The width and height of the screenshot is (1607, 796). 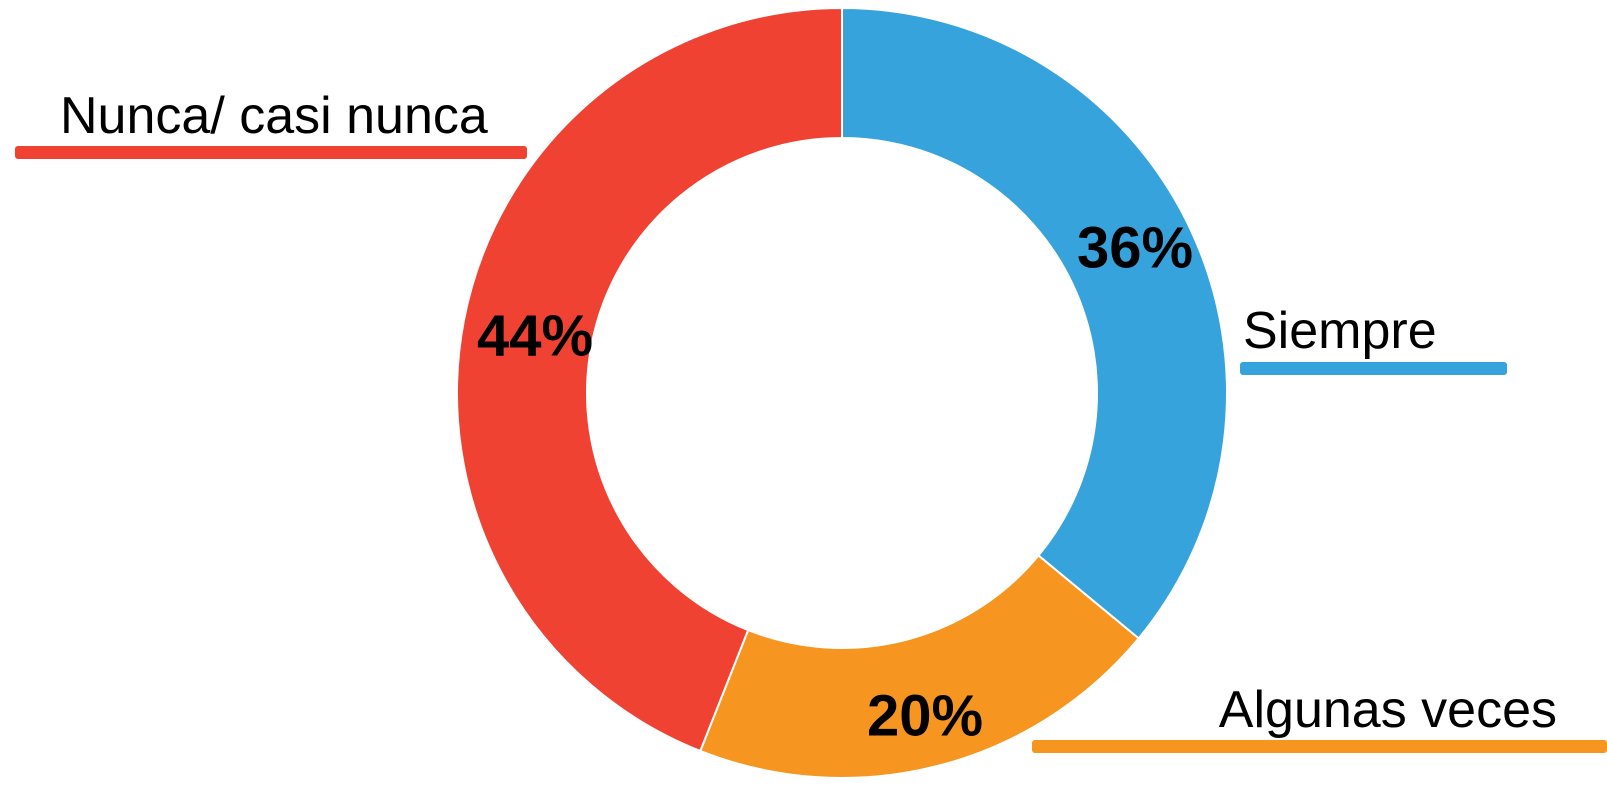 I want to click on value-label: 20%, so click(x=925, y=715).